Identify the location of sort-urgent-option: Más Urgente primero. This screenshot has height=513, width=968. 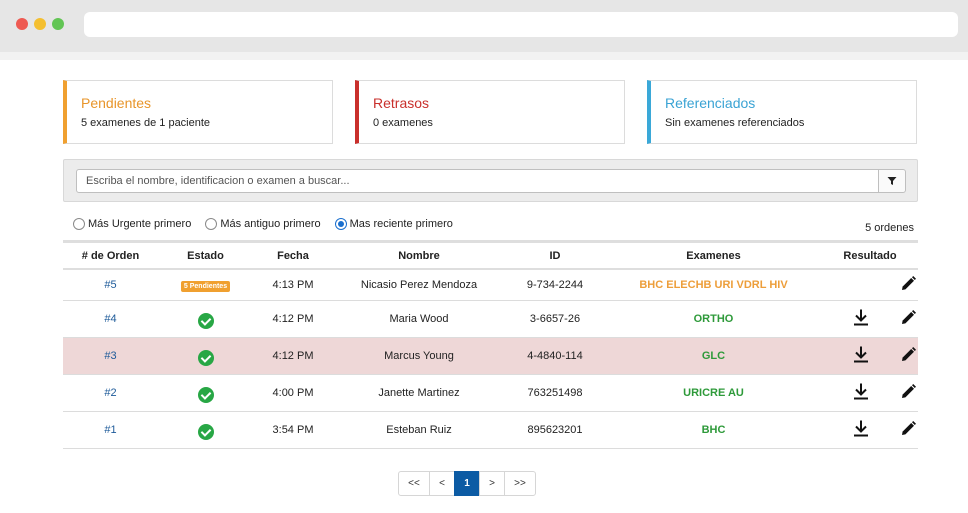
(132, 224).